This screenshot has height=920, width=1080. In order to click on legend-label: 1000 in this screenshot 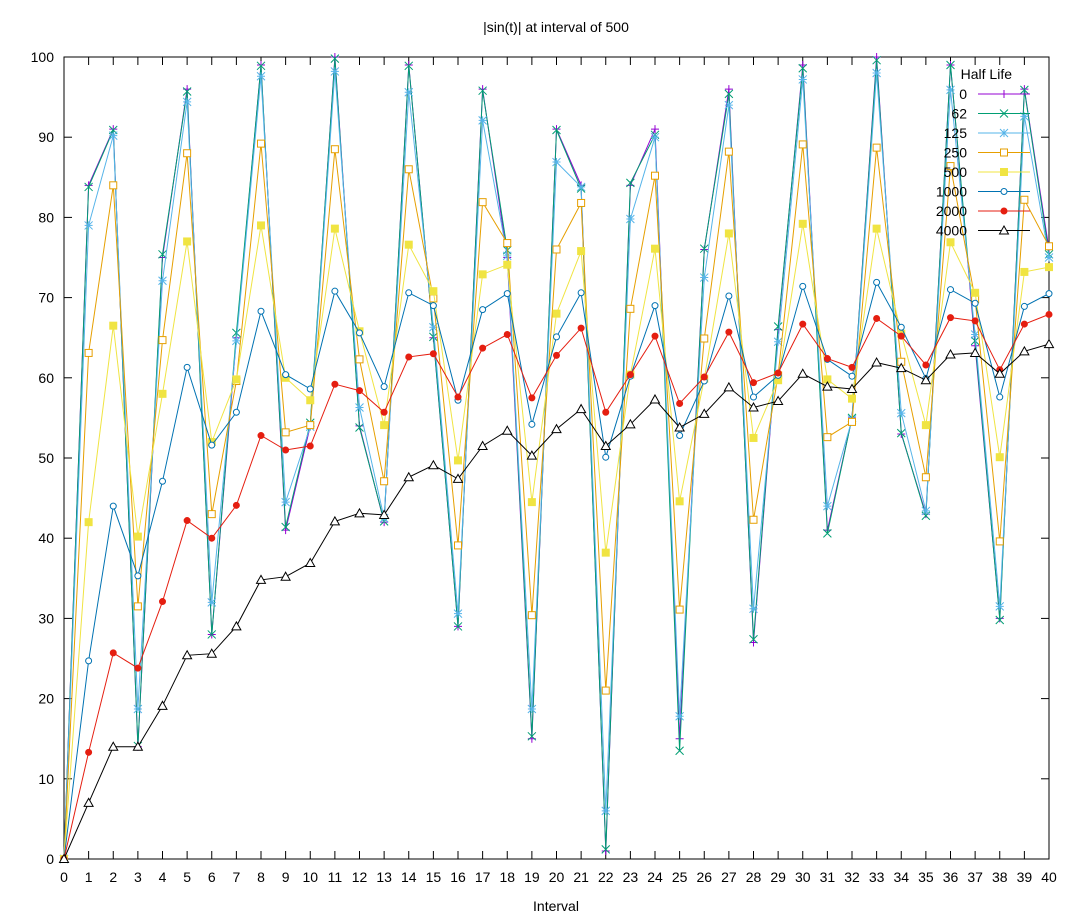, I will do `click(951, 192)`.